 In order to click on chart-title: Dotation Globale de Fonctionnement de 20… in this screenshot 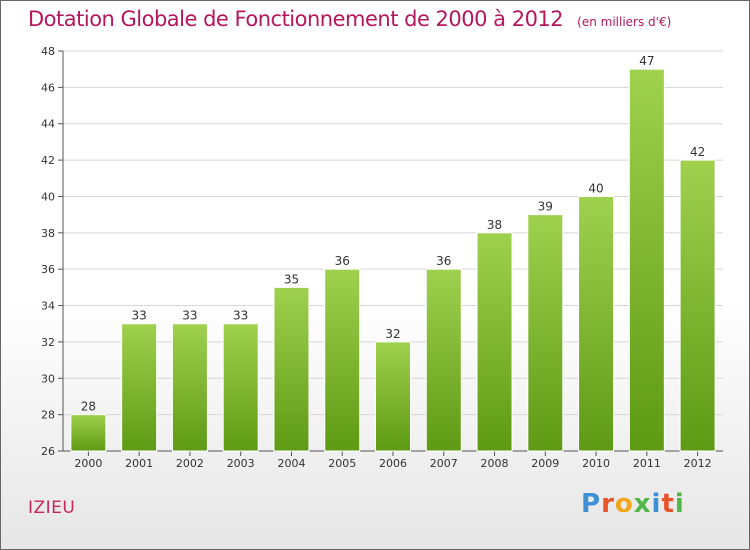, I will do `click(296, 19)`.